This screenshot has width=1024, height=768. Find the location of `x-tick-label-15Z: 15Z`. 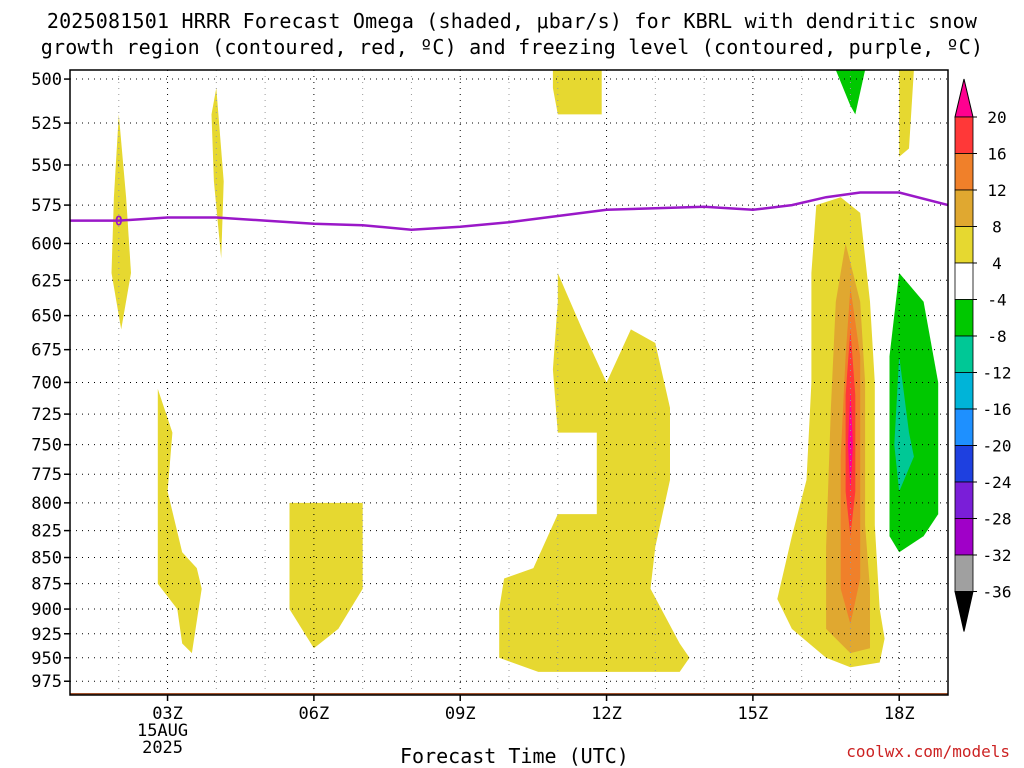

x-tick-label-15Z: 15Z is located at coordinates (753, 714).